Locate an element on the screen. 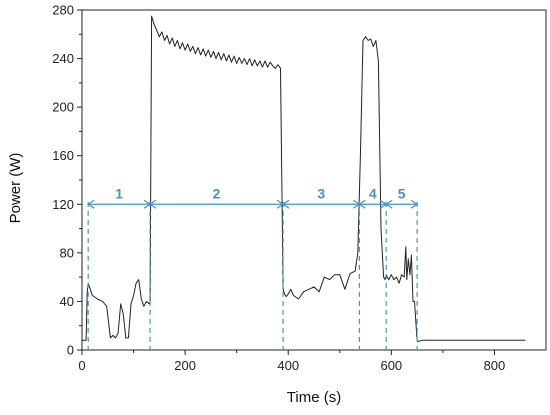 The height and width of the screenshot is (415, 550). y-tick-label: 240 is located at coordinates (63, 58).